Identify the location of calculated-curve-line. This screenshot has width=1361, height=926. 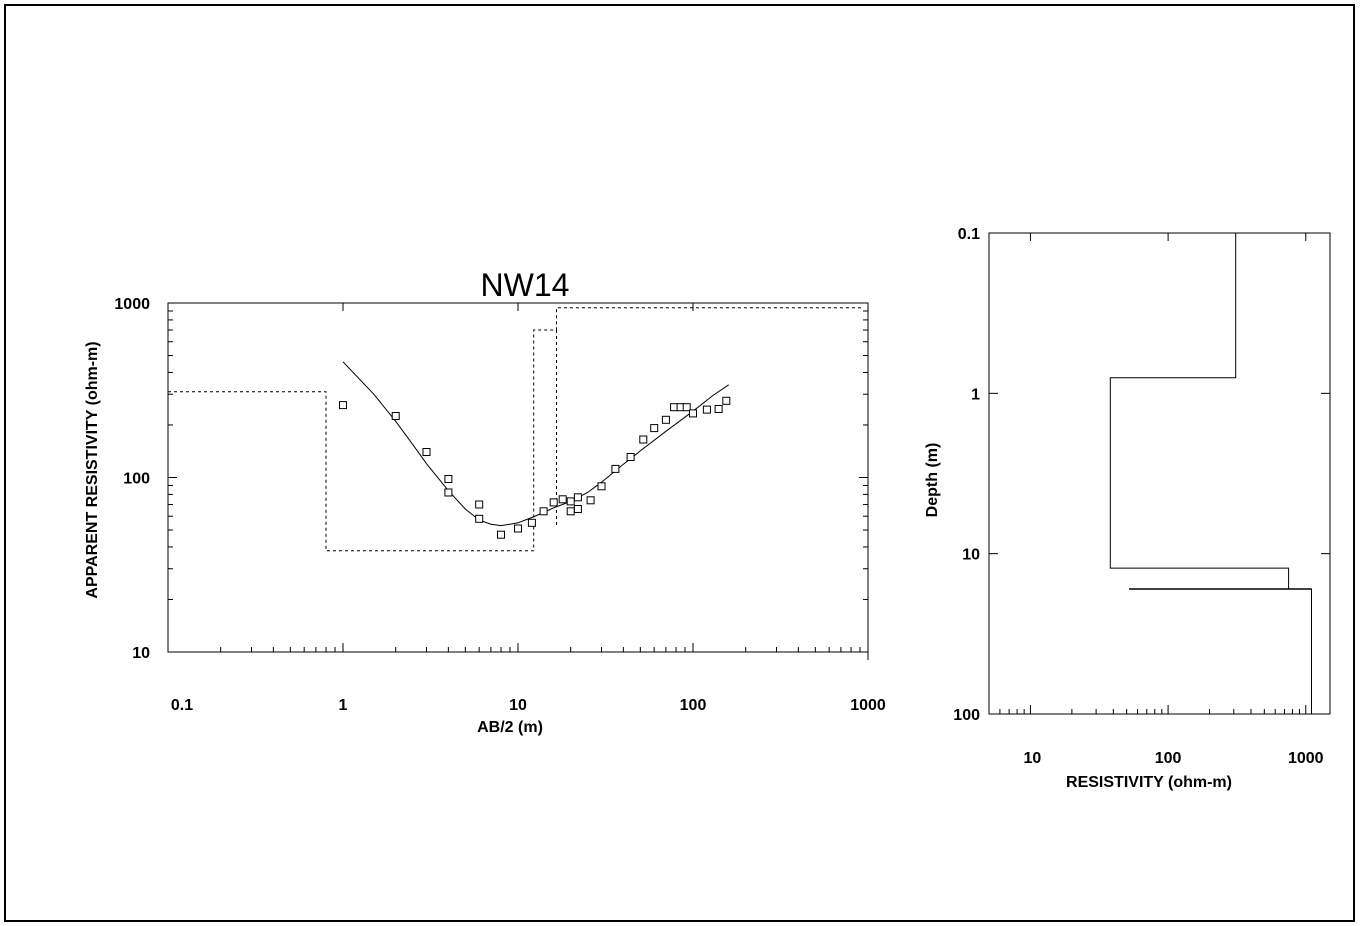
(535, 444).